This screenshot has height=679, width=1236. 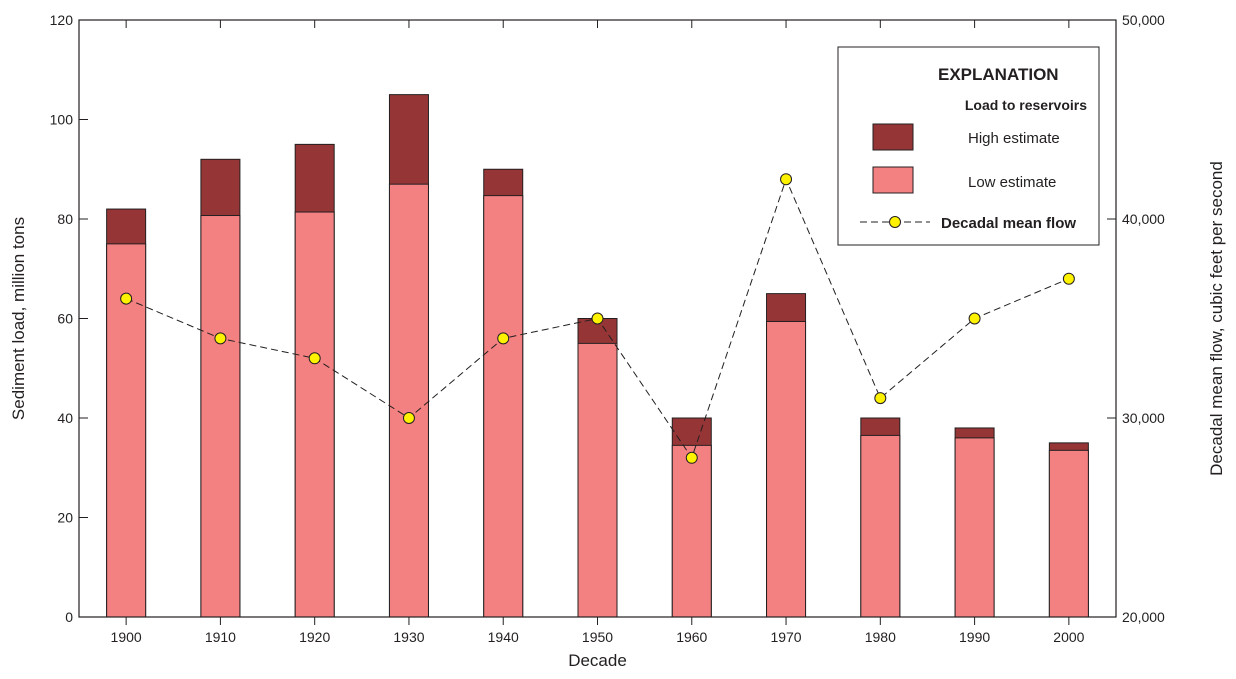 I want to click on flow-point-1930, so click(x=408, y=418).